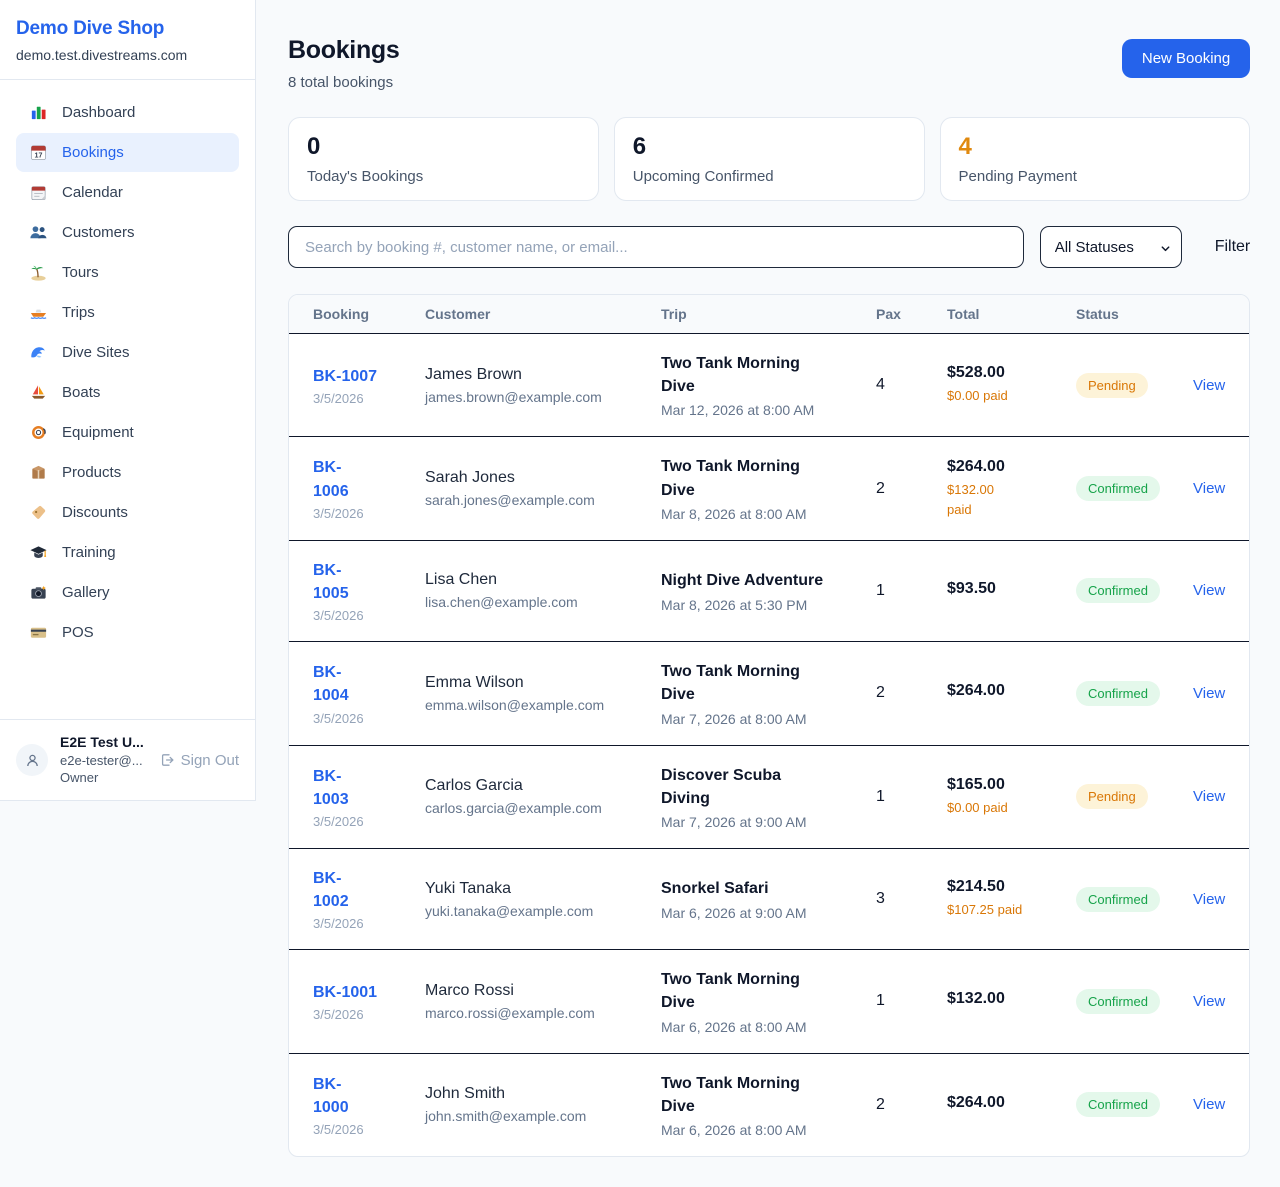  Describe the element at coordinates (769, 314) in the screenshot. I see `table-header-row: Booking Customer Trip Pax Total Status` at that location.